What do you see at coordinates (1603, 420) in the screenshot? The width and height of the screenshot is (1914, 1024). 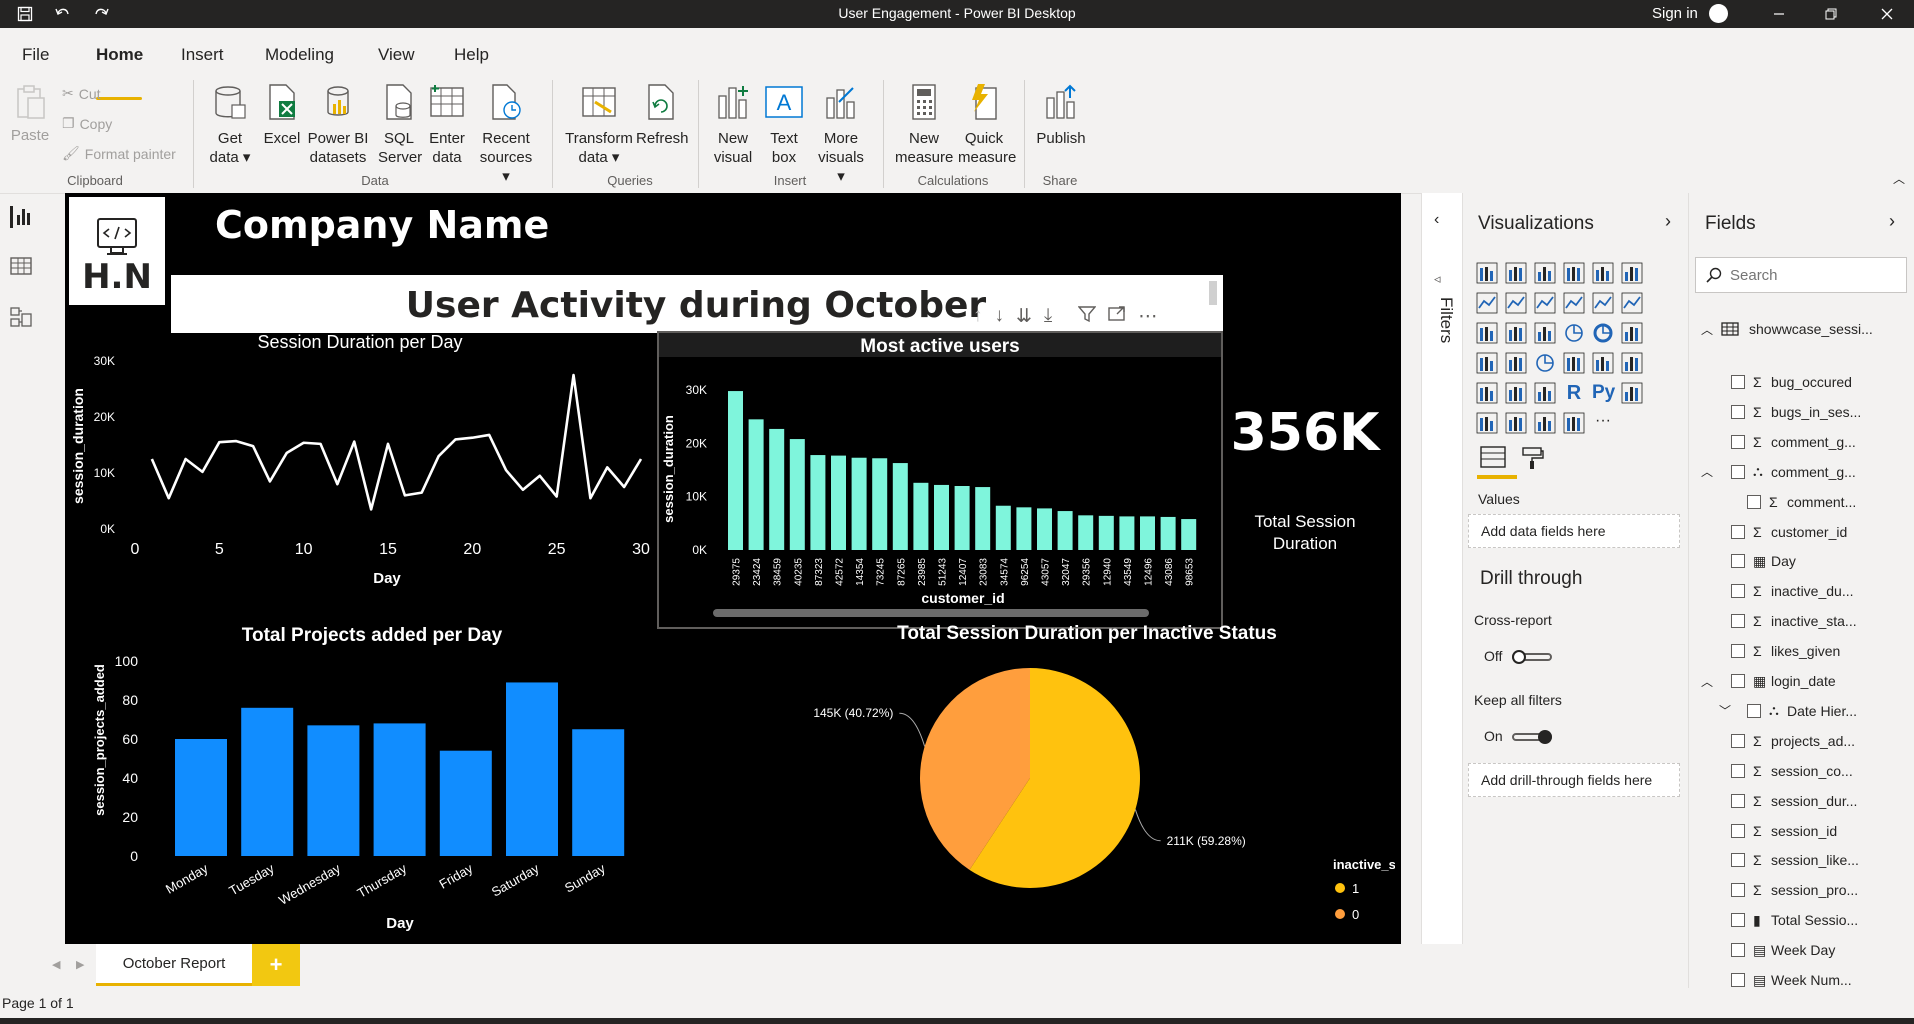 I see `more-visuals-icon: ···` at bounding box center [1603, 420].